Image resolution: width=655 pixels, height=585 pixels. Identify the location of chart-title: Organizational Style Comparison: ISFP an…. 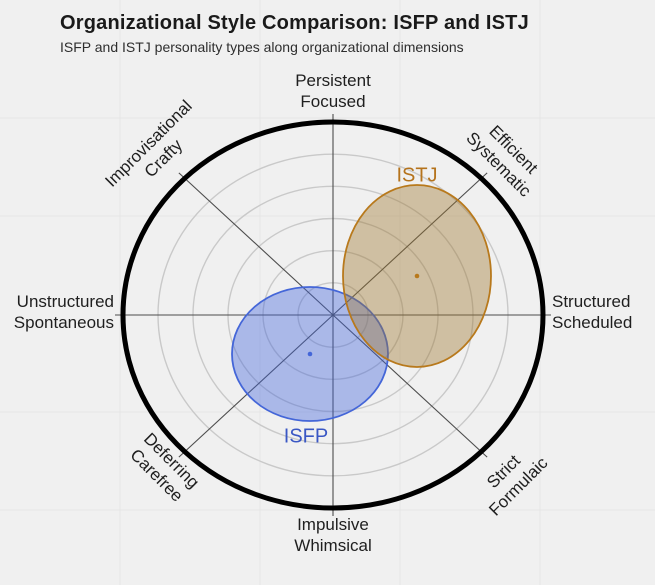
(294, 23).